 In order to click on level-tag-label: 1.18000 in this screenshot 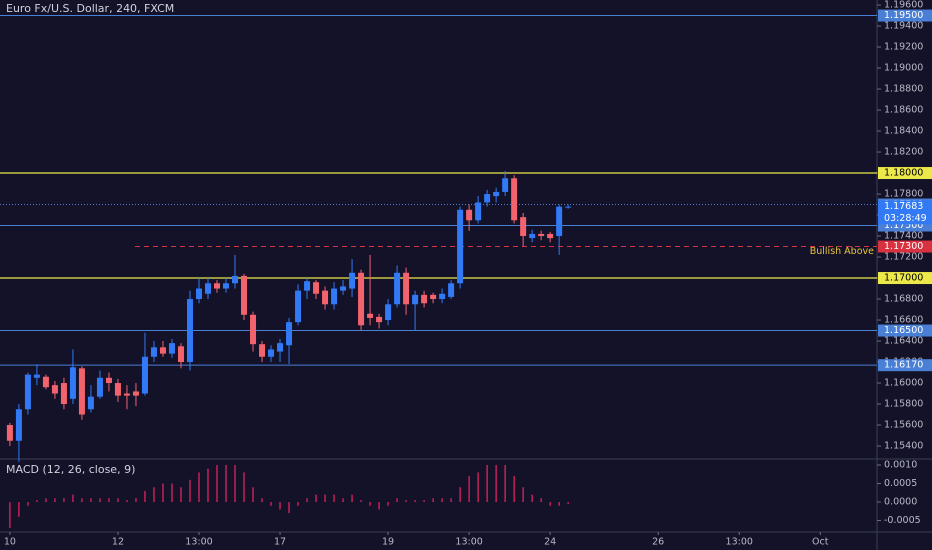, I will do `click(903, 173)`.